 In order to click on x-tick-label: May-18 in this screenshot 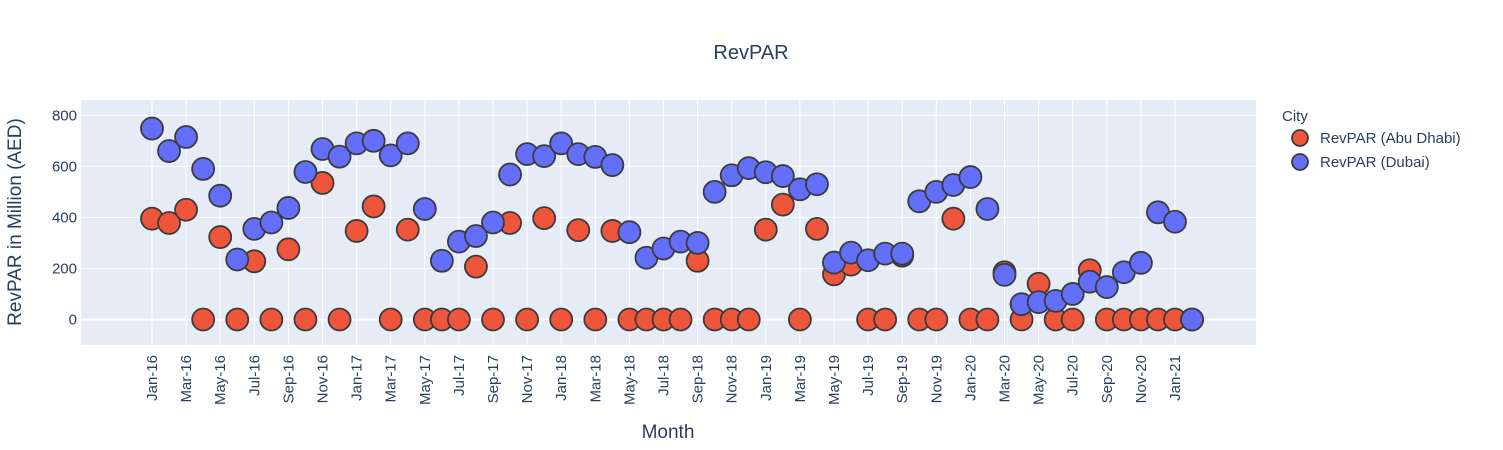, I will do `click(629, 380)`.